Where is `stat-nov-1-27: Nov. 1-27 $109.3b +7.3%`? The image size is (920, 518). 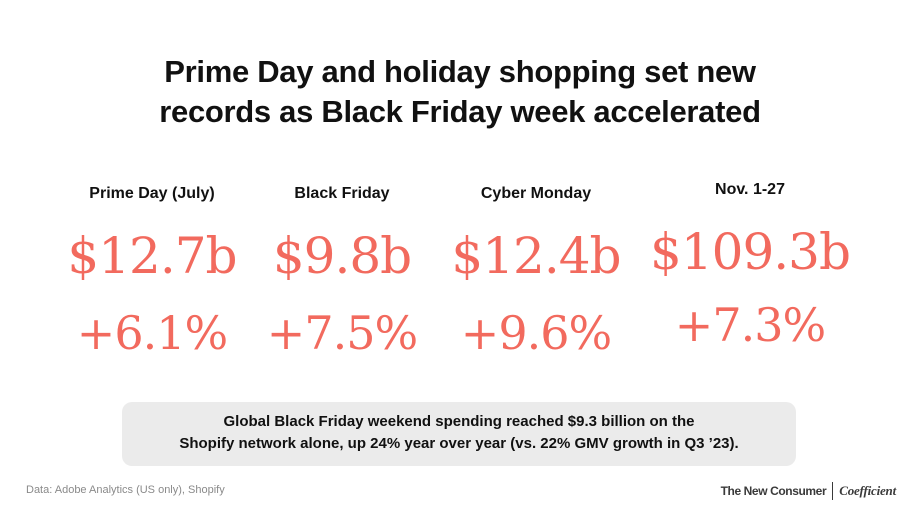
stat-nov-1-27: Nov. 1-27 $109.3b +7.3% is located at coordinates (750, 270).